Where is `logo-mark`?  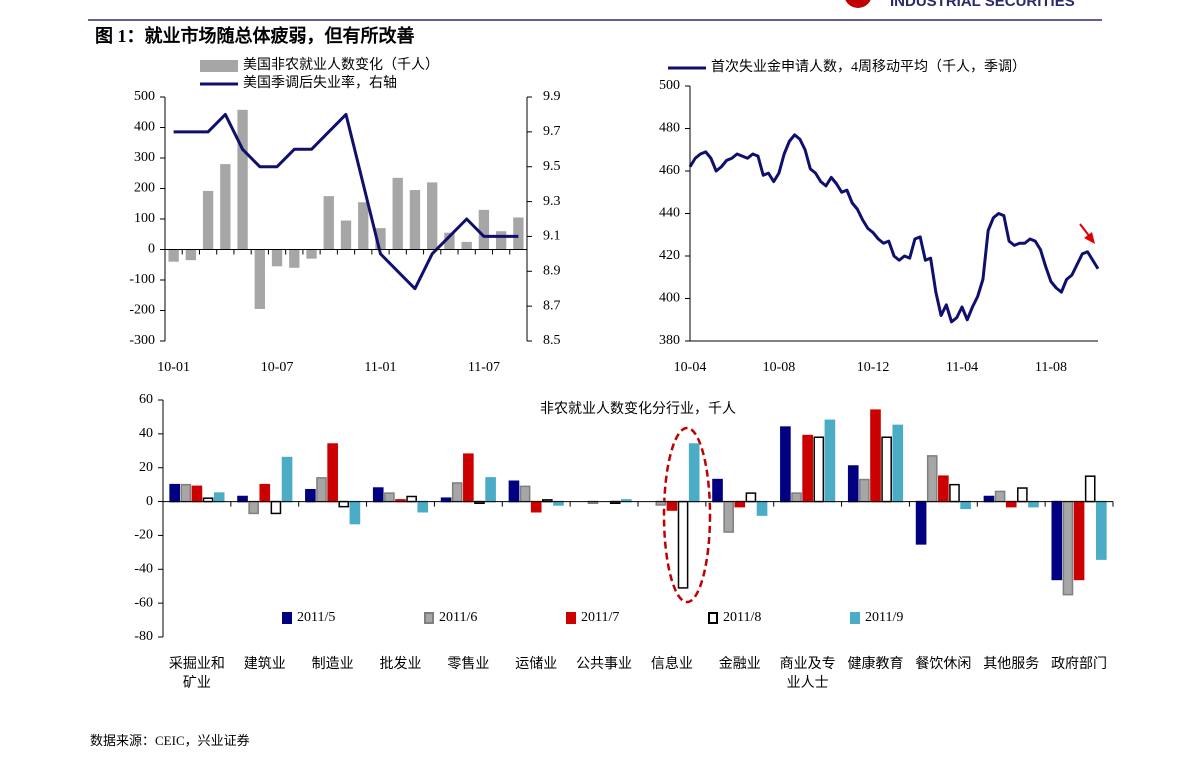 logo-mark is located at coordinates (858, 4).